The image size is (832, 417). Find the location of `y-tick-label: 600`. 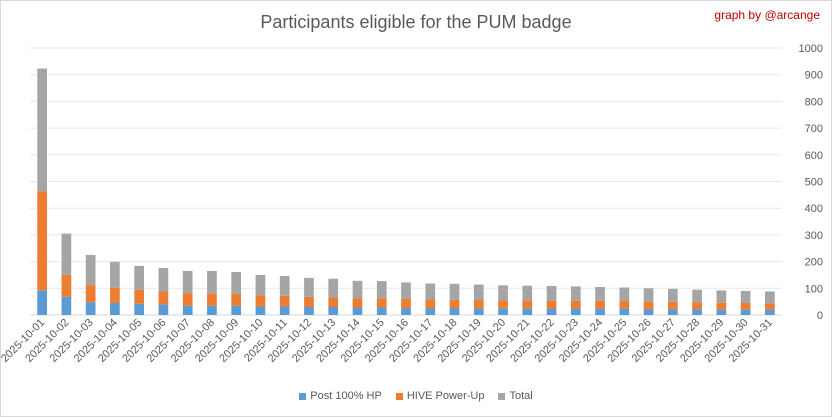

y-tick-label: 600 is located at coordinates (814, 156).